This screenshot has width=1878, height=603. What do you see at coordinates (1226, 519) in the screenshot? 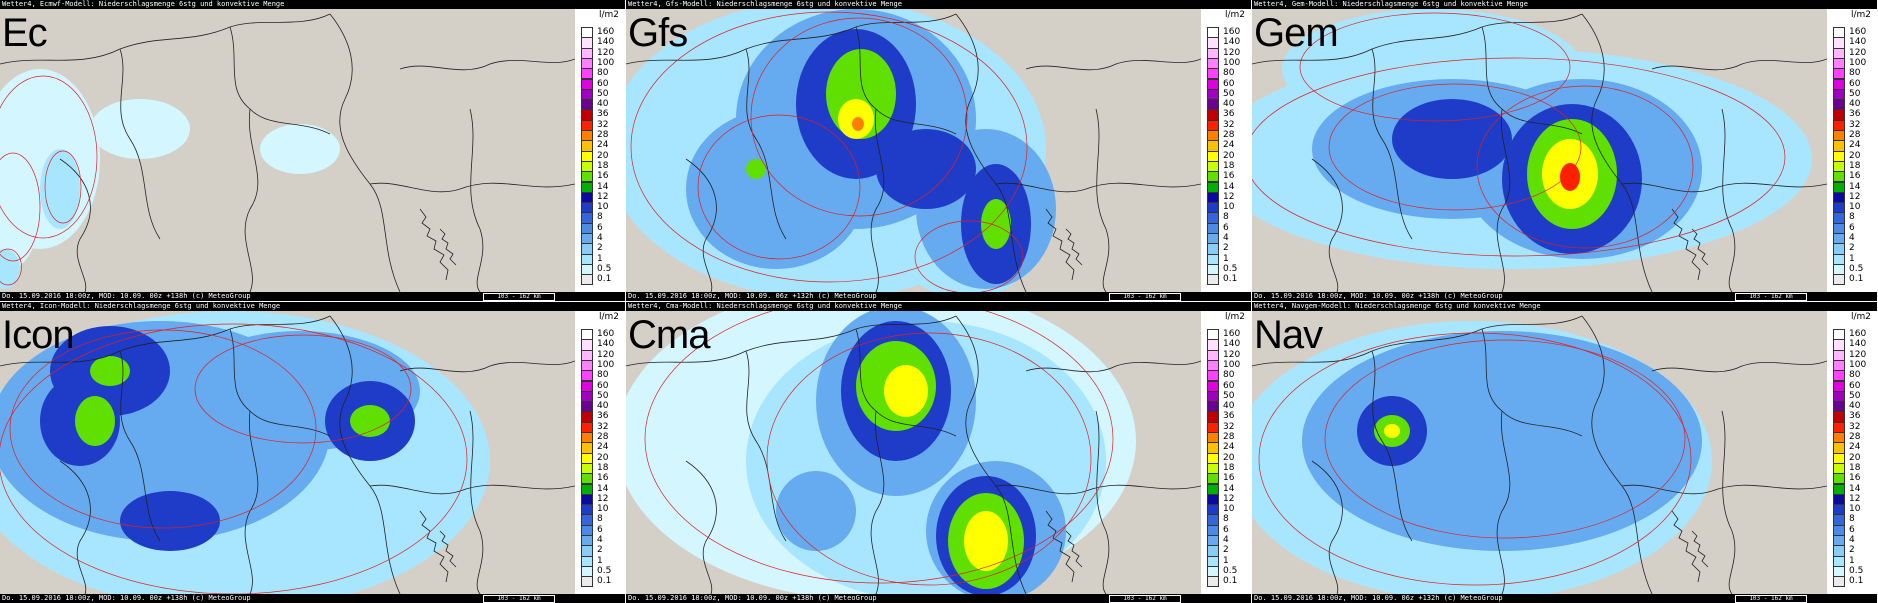
I see `legend-level-label: 8` at bounding box center [1226, 519].